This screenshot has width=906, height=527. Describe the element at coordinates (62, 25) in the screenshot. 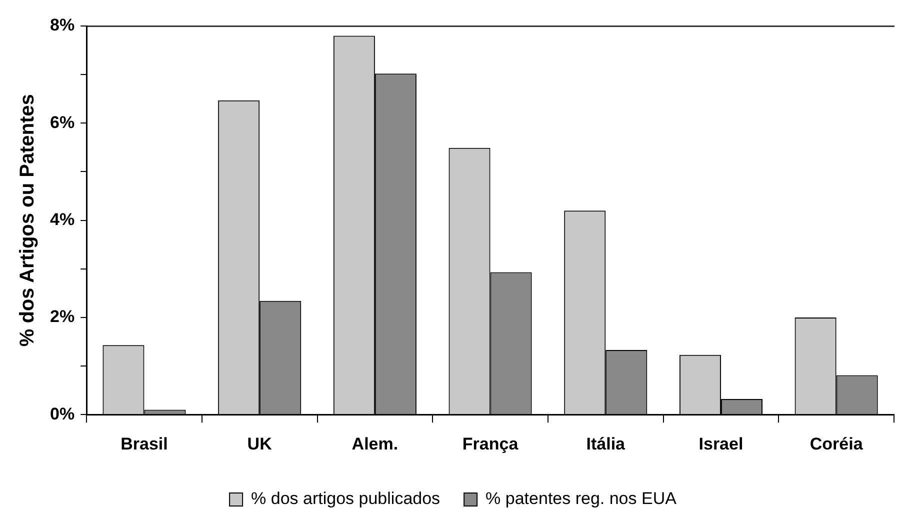

I see `y-tick-label: 8%` at that location.